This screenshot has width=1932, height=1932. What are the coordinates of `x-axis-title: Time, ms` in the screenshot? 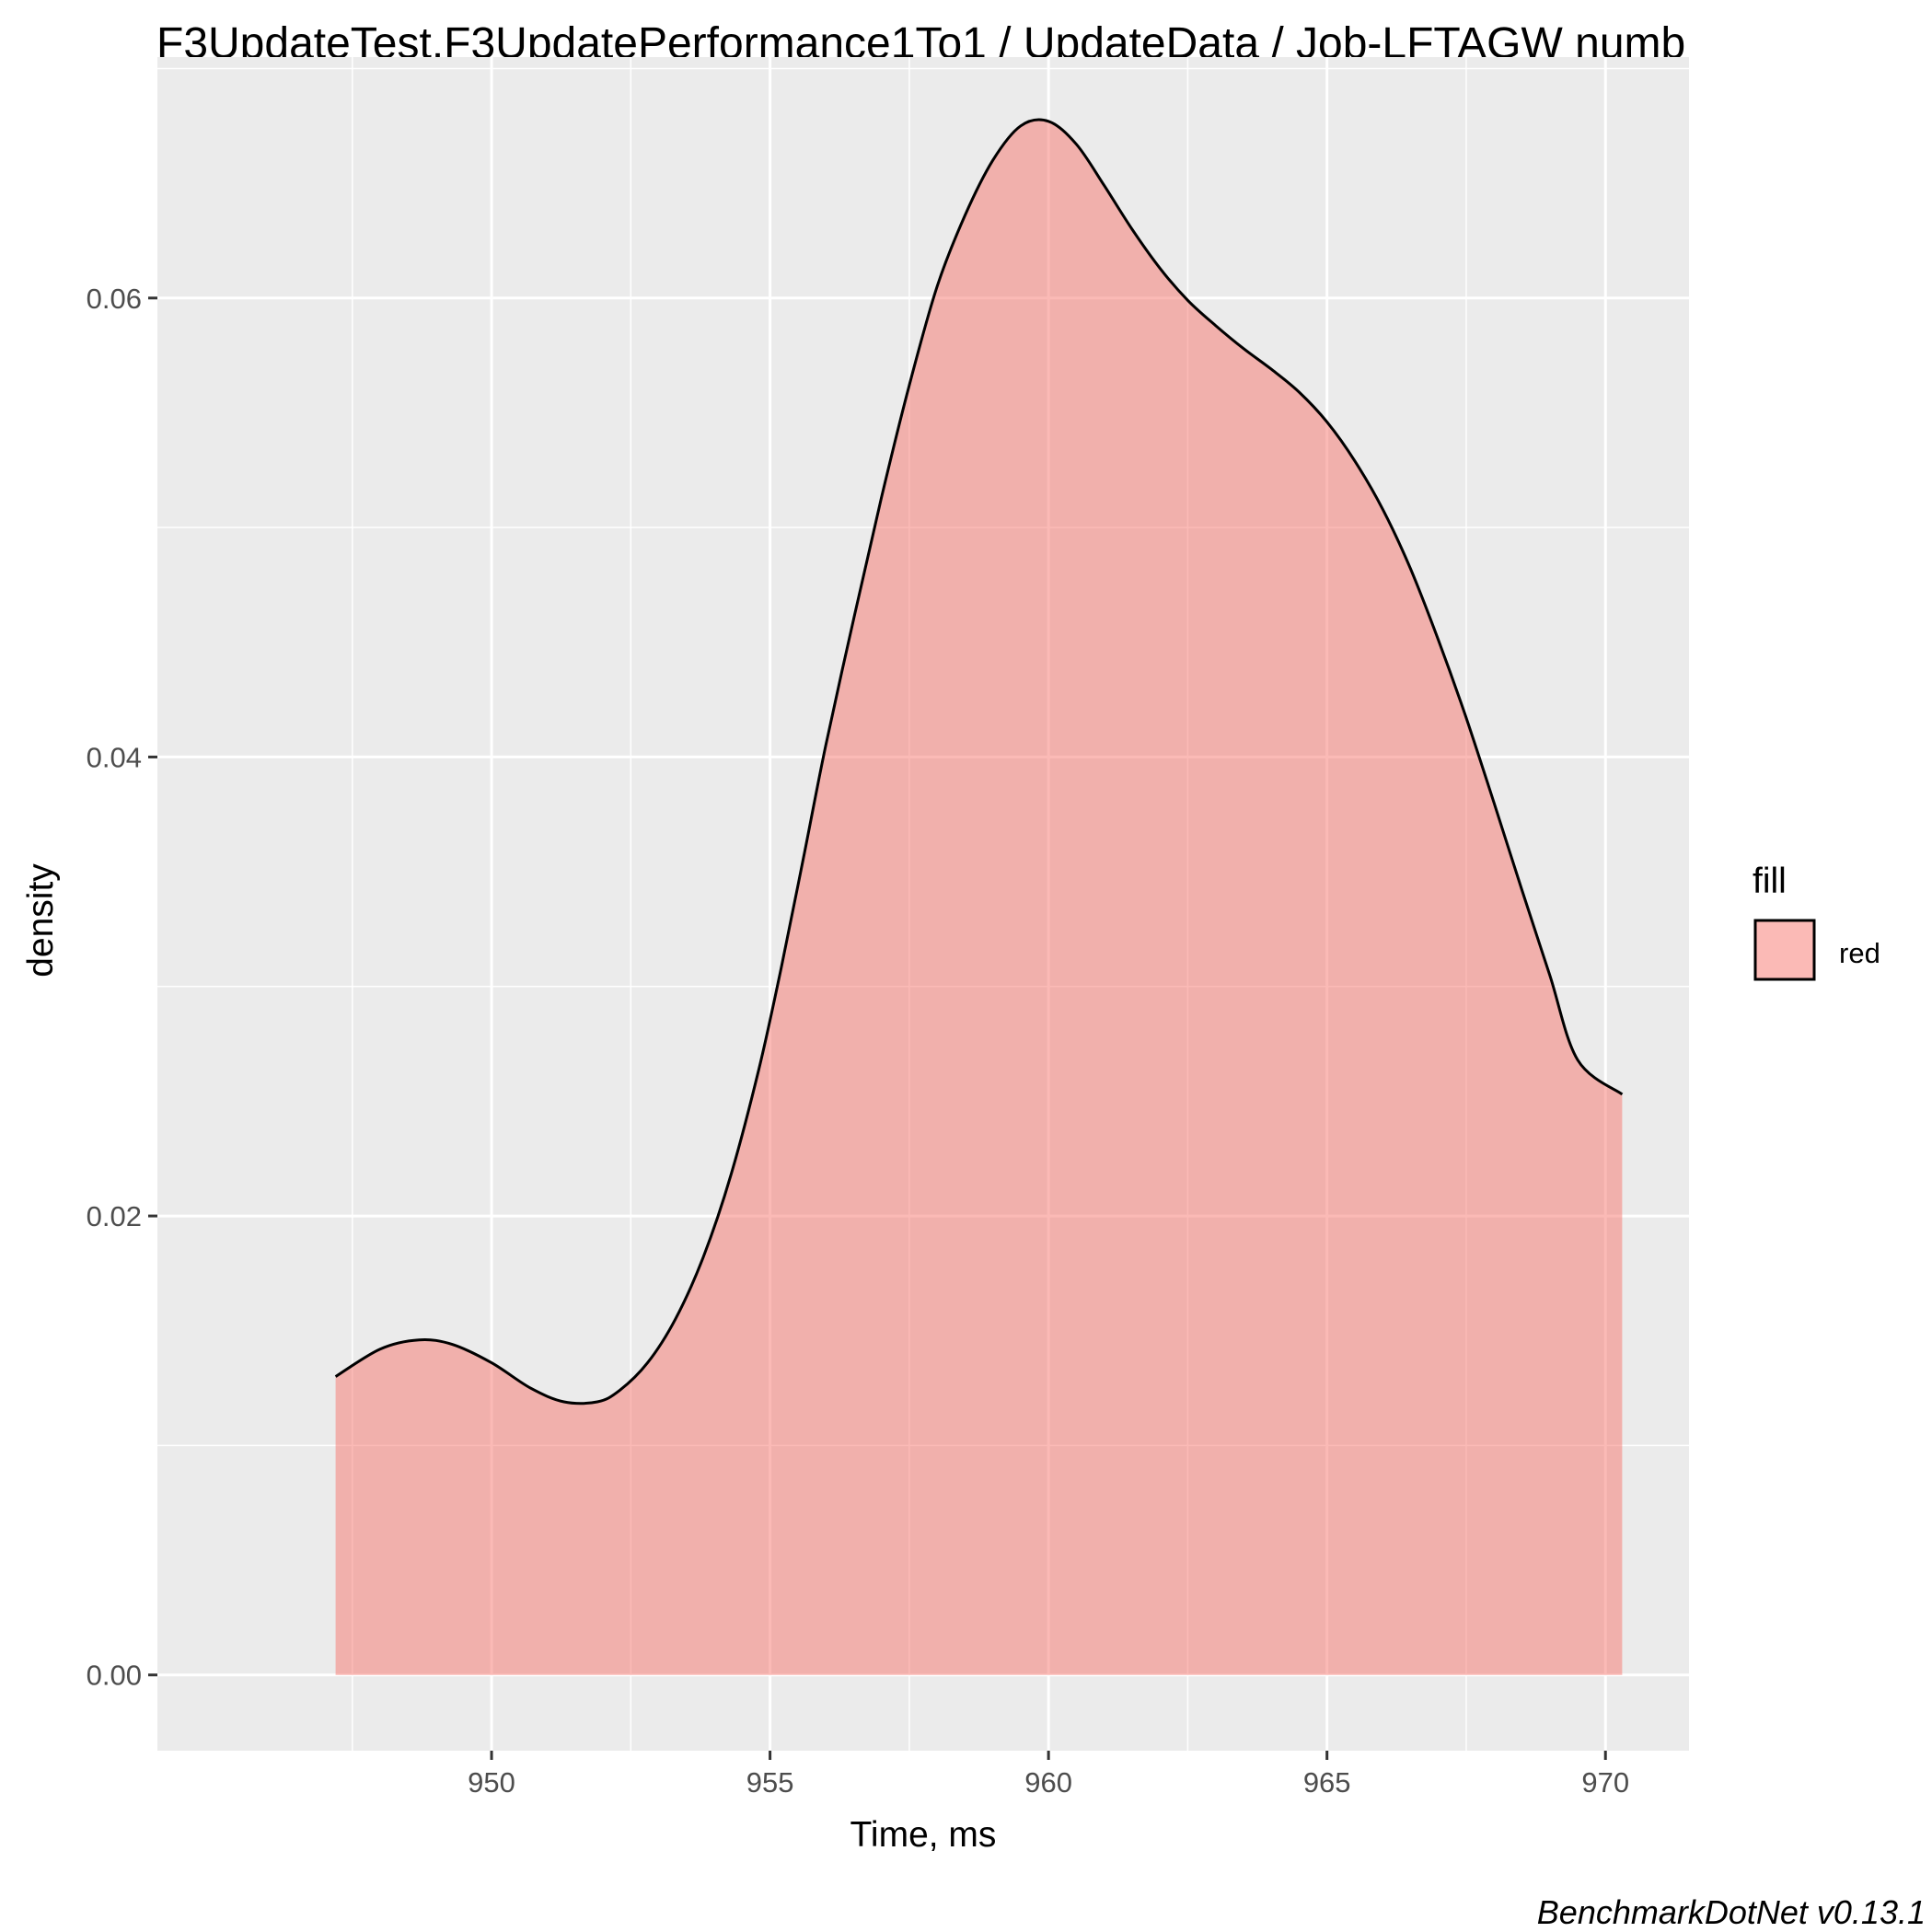 It's located at (924, 1835).